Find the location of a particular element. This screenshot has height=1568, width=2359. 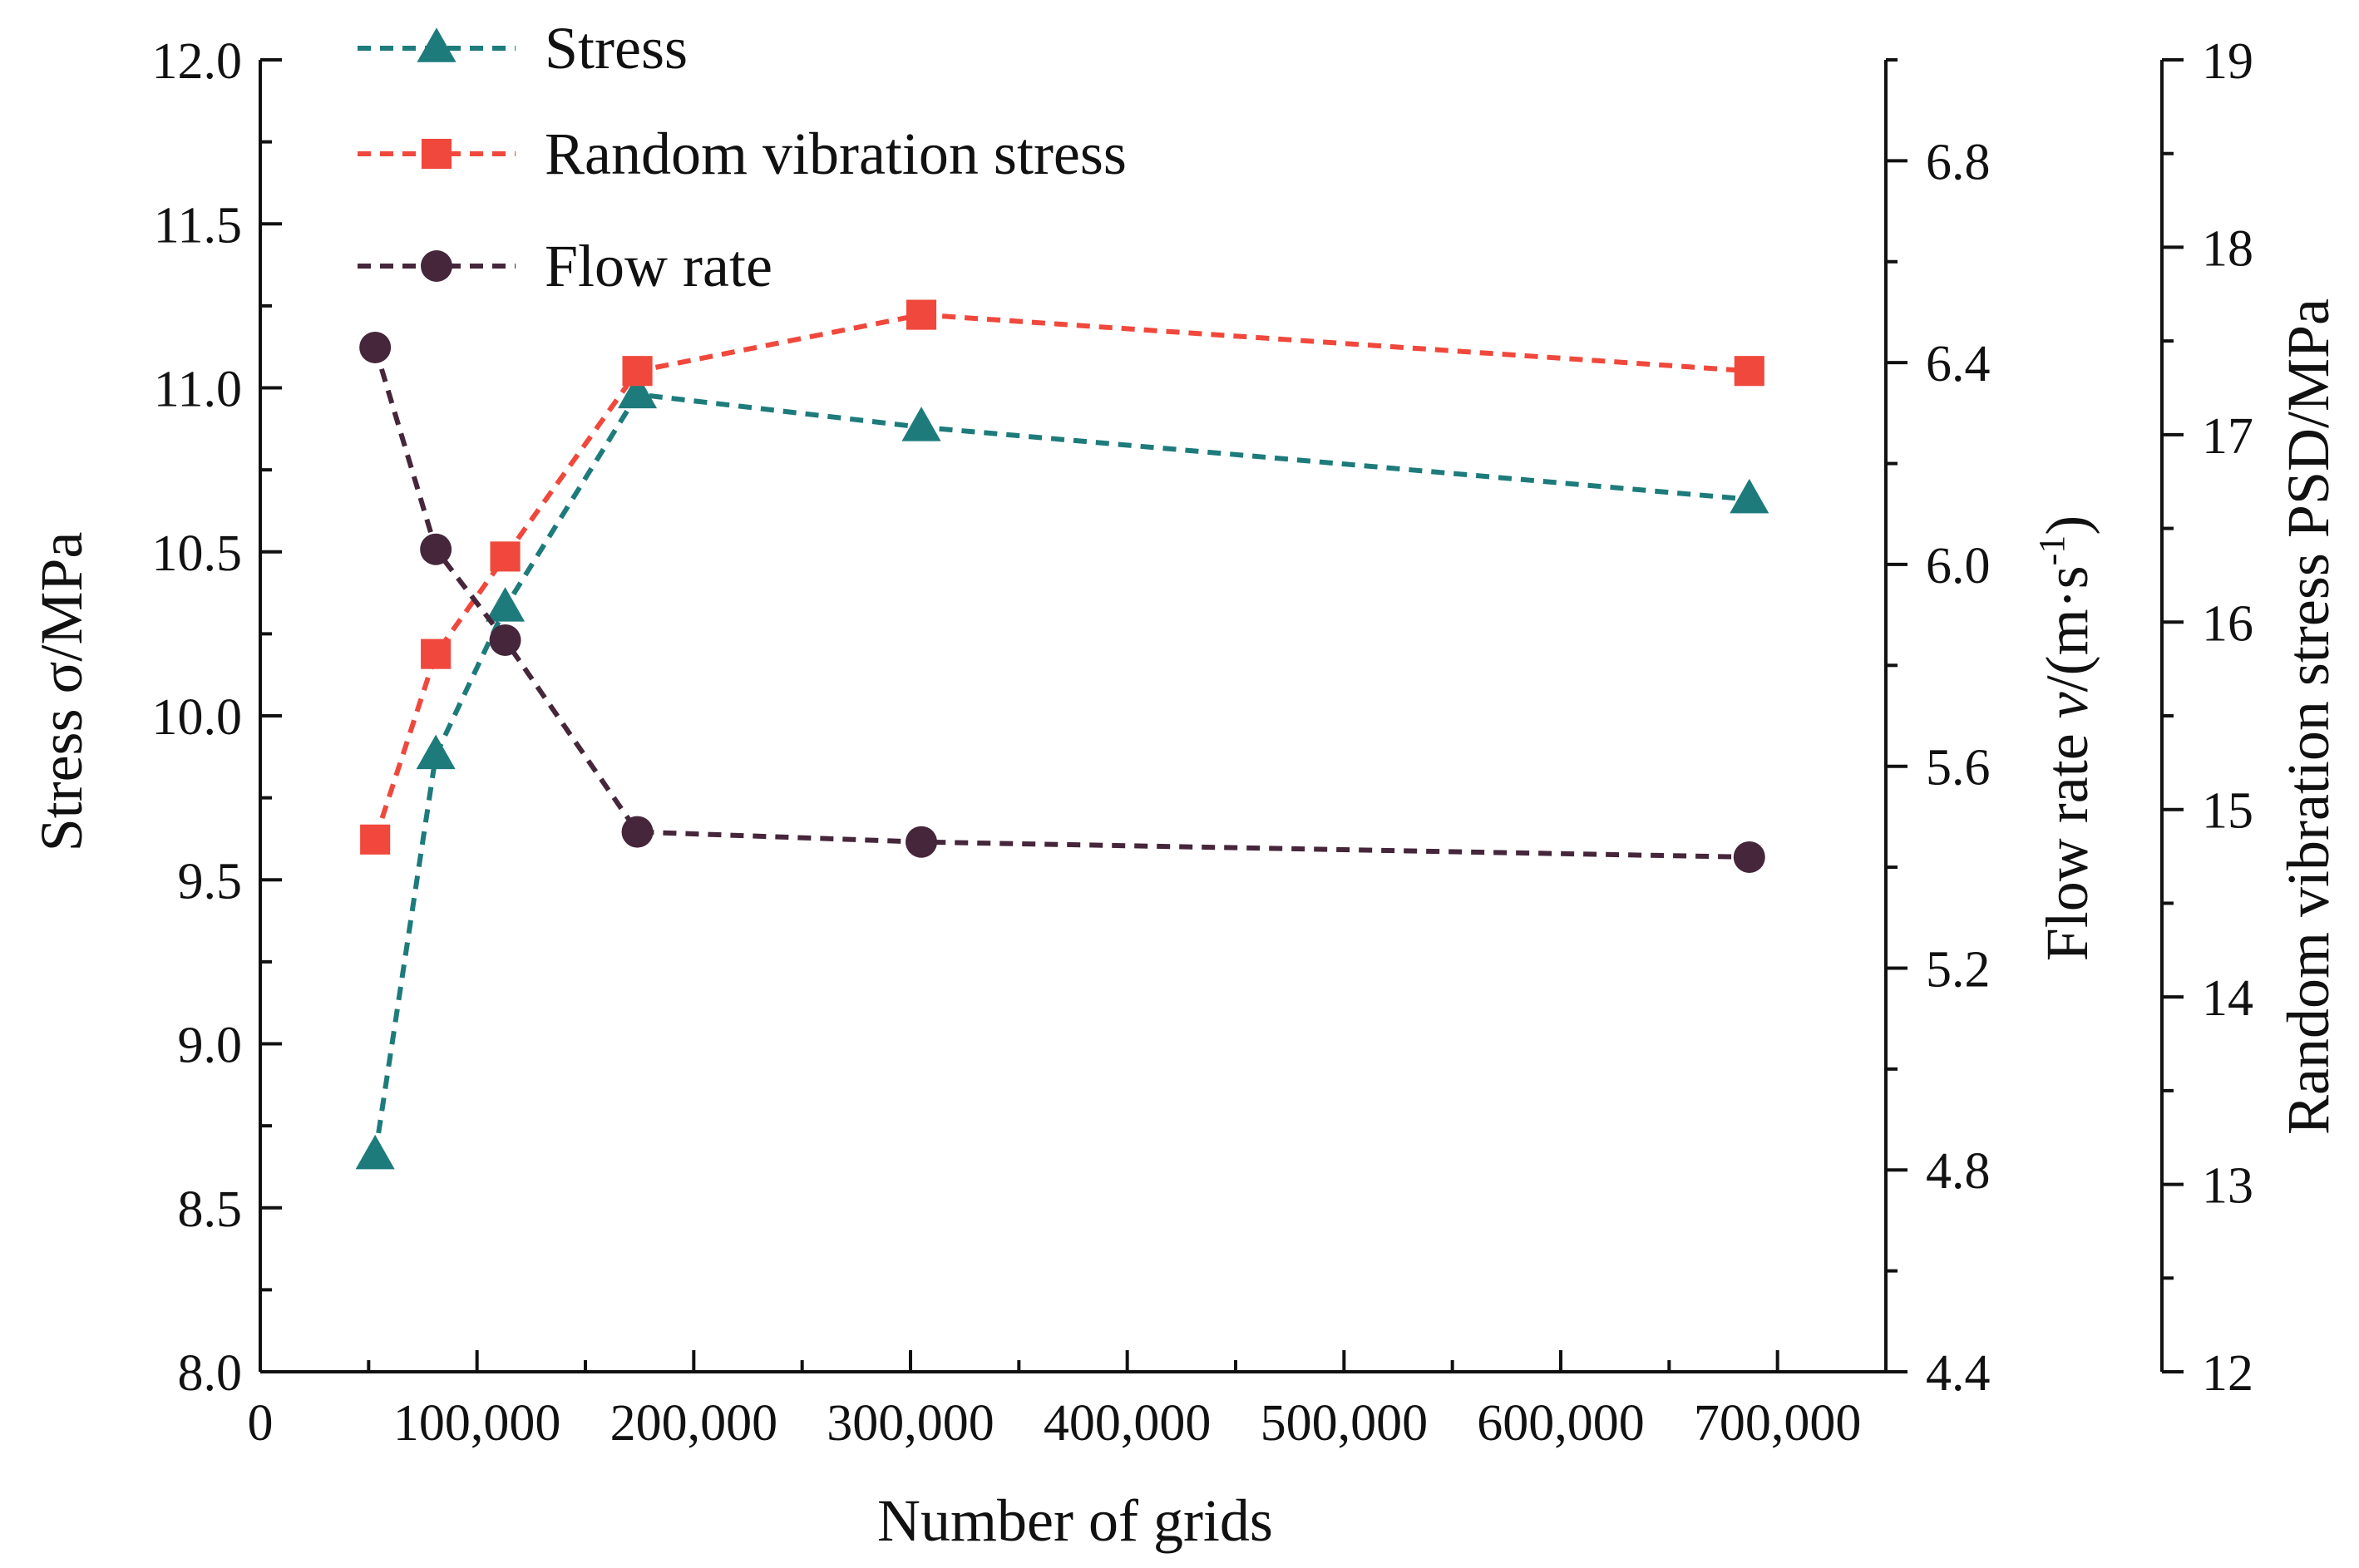

y-right-tick-label: 15 is located at coordinates (2227, 811).